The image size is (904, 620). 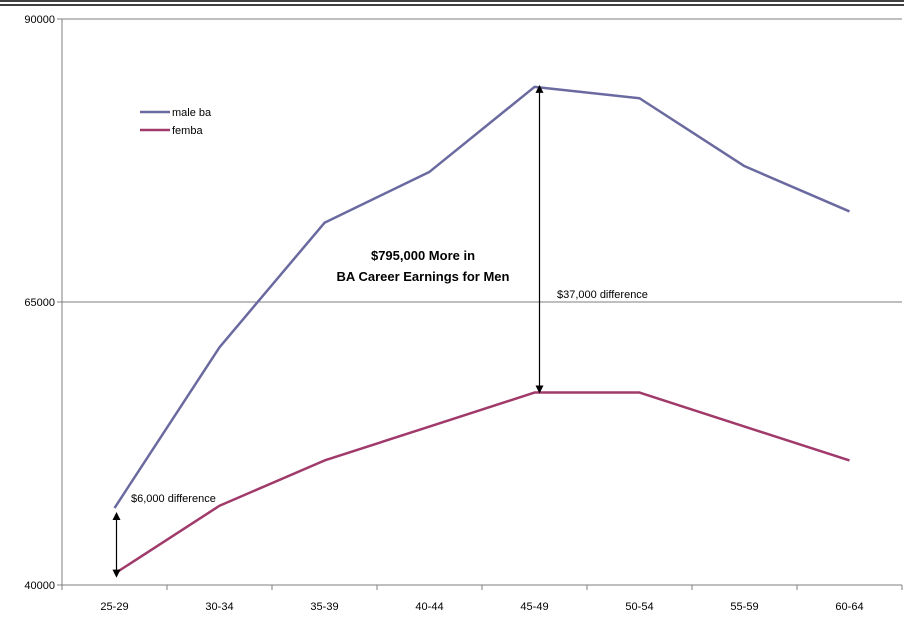 I want to click on annotation-title-line1: $795,000 More in, so click(x=423, y=255).